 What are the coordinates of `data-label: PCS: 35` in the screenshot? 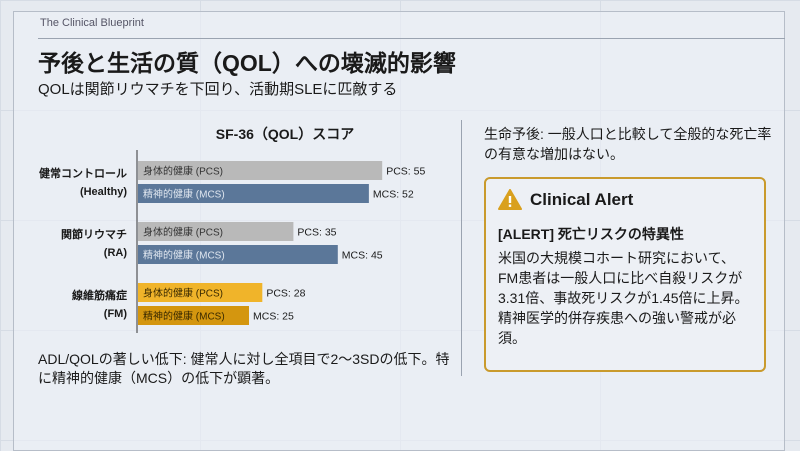 It's located at (316, 233).